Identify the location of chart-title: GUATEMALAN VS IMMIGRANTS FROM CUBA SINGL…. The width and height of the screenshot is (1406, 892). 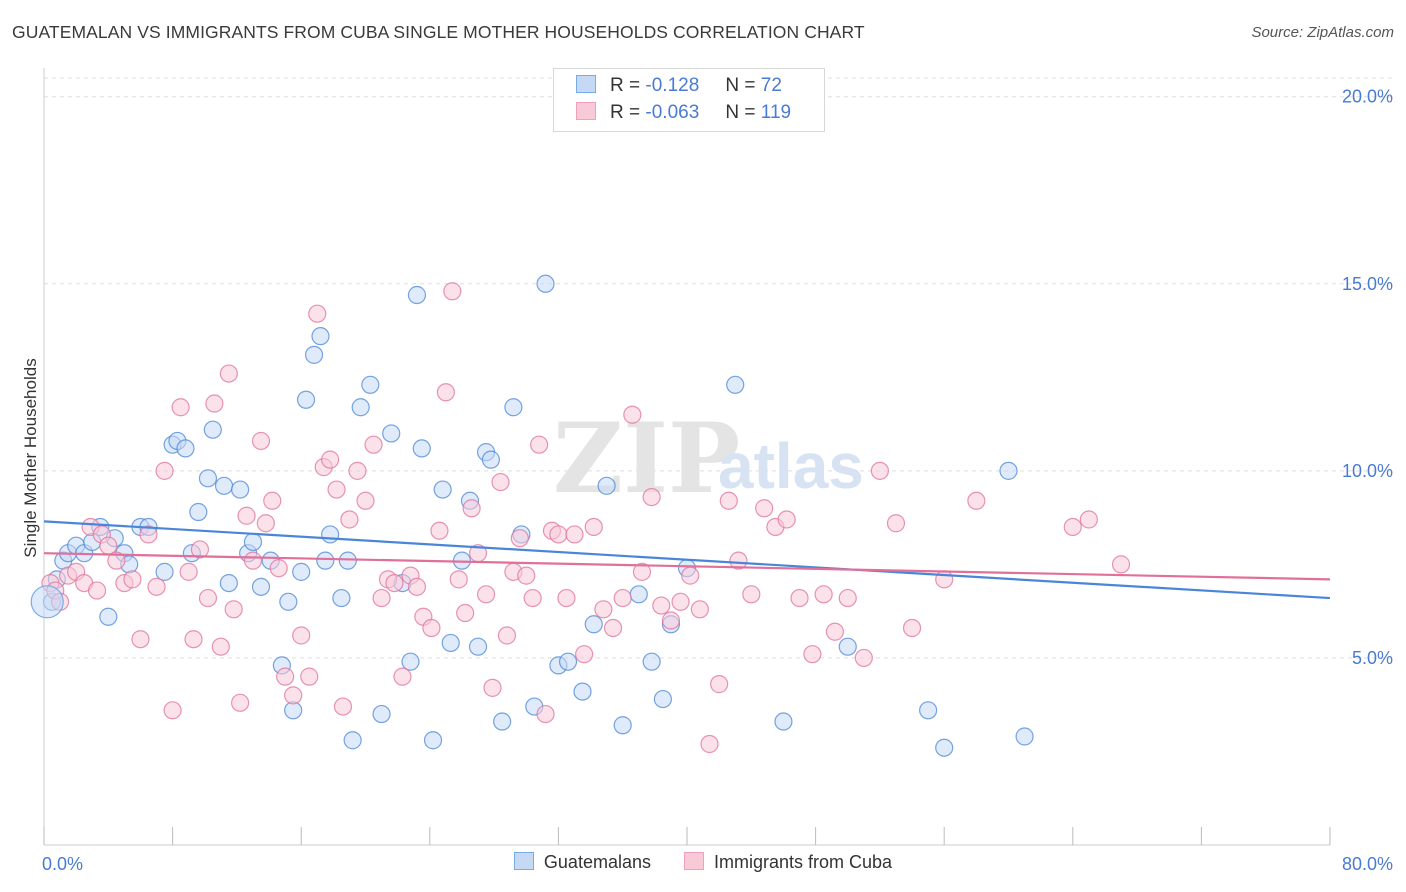
(438, 32).